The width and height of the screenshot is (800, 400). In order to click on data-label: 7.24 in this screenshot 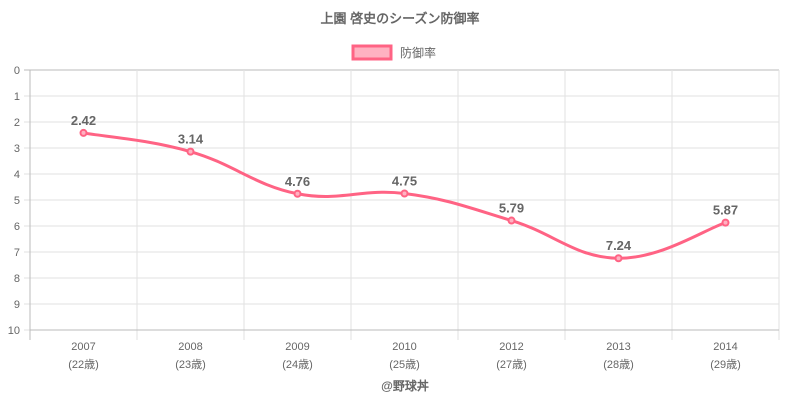, I will do `click(619, 245)`.